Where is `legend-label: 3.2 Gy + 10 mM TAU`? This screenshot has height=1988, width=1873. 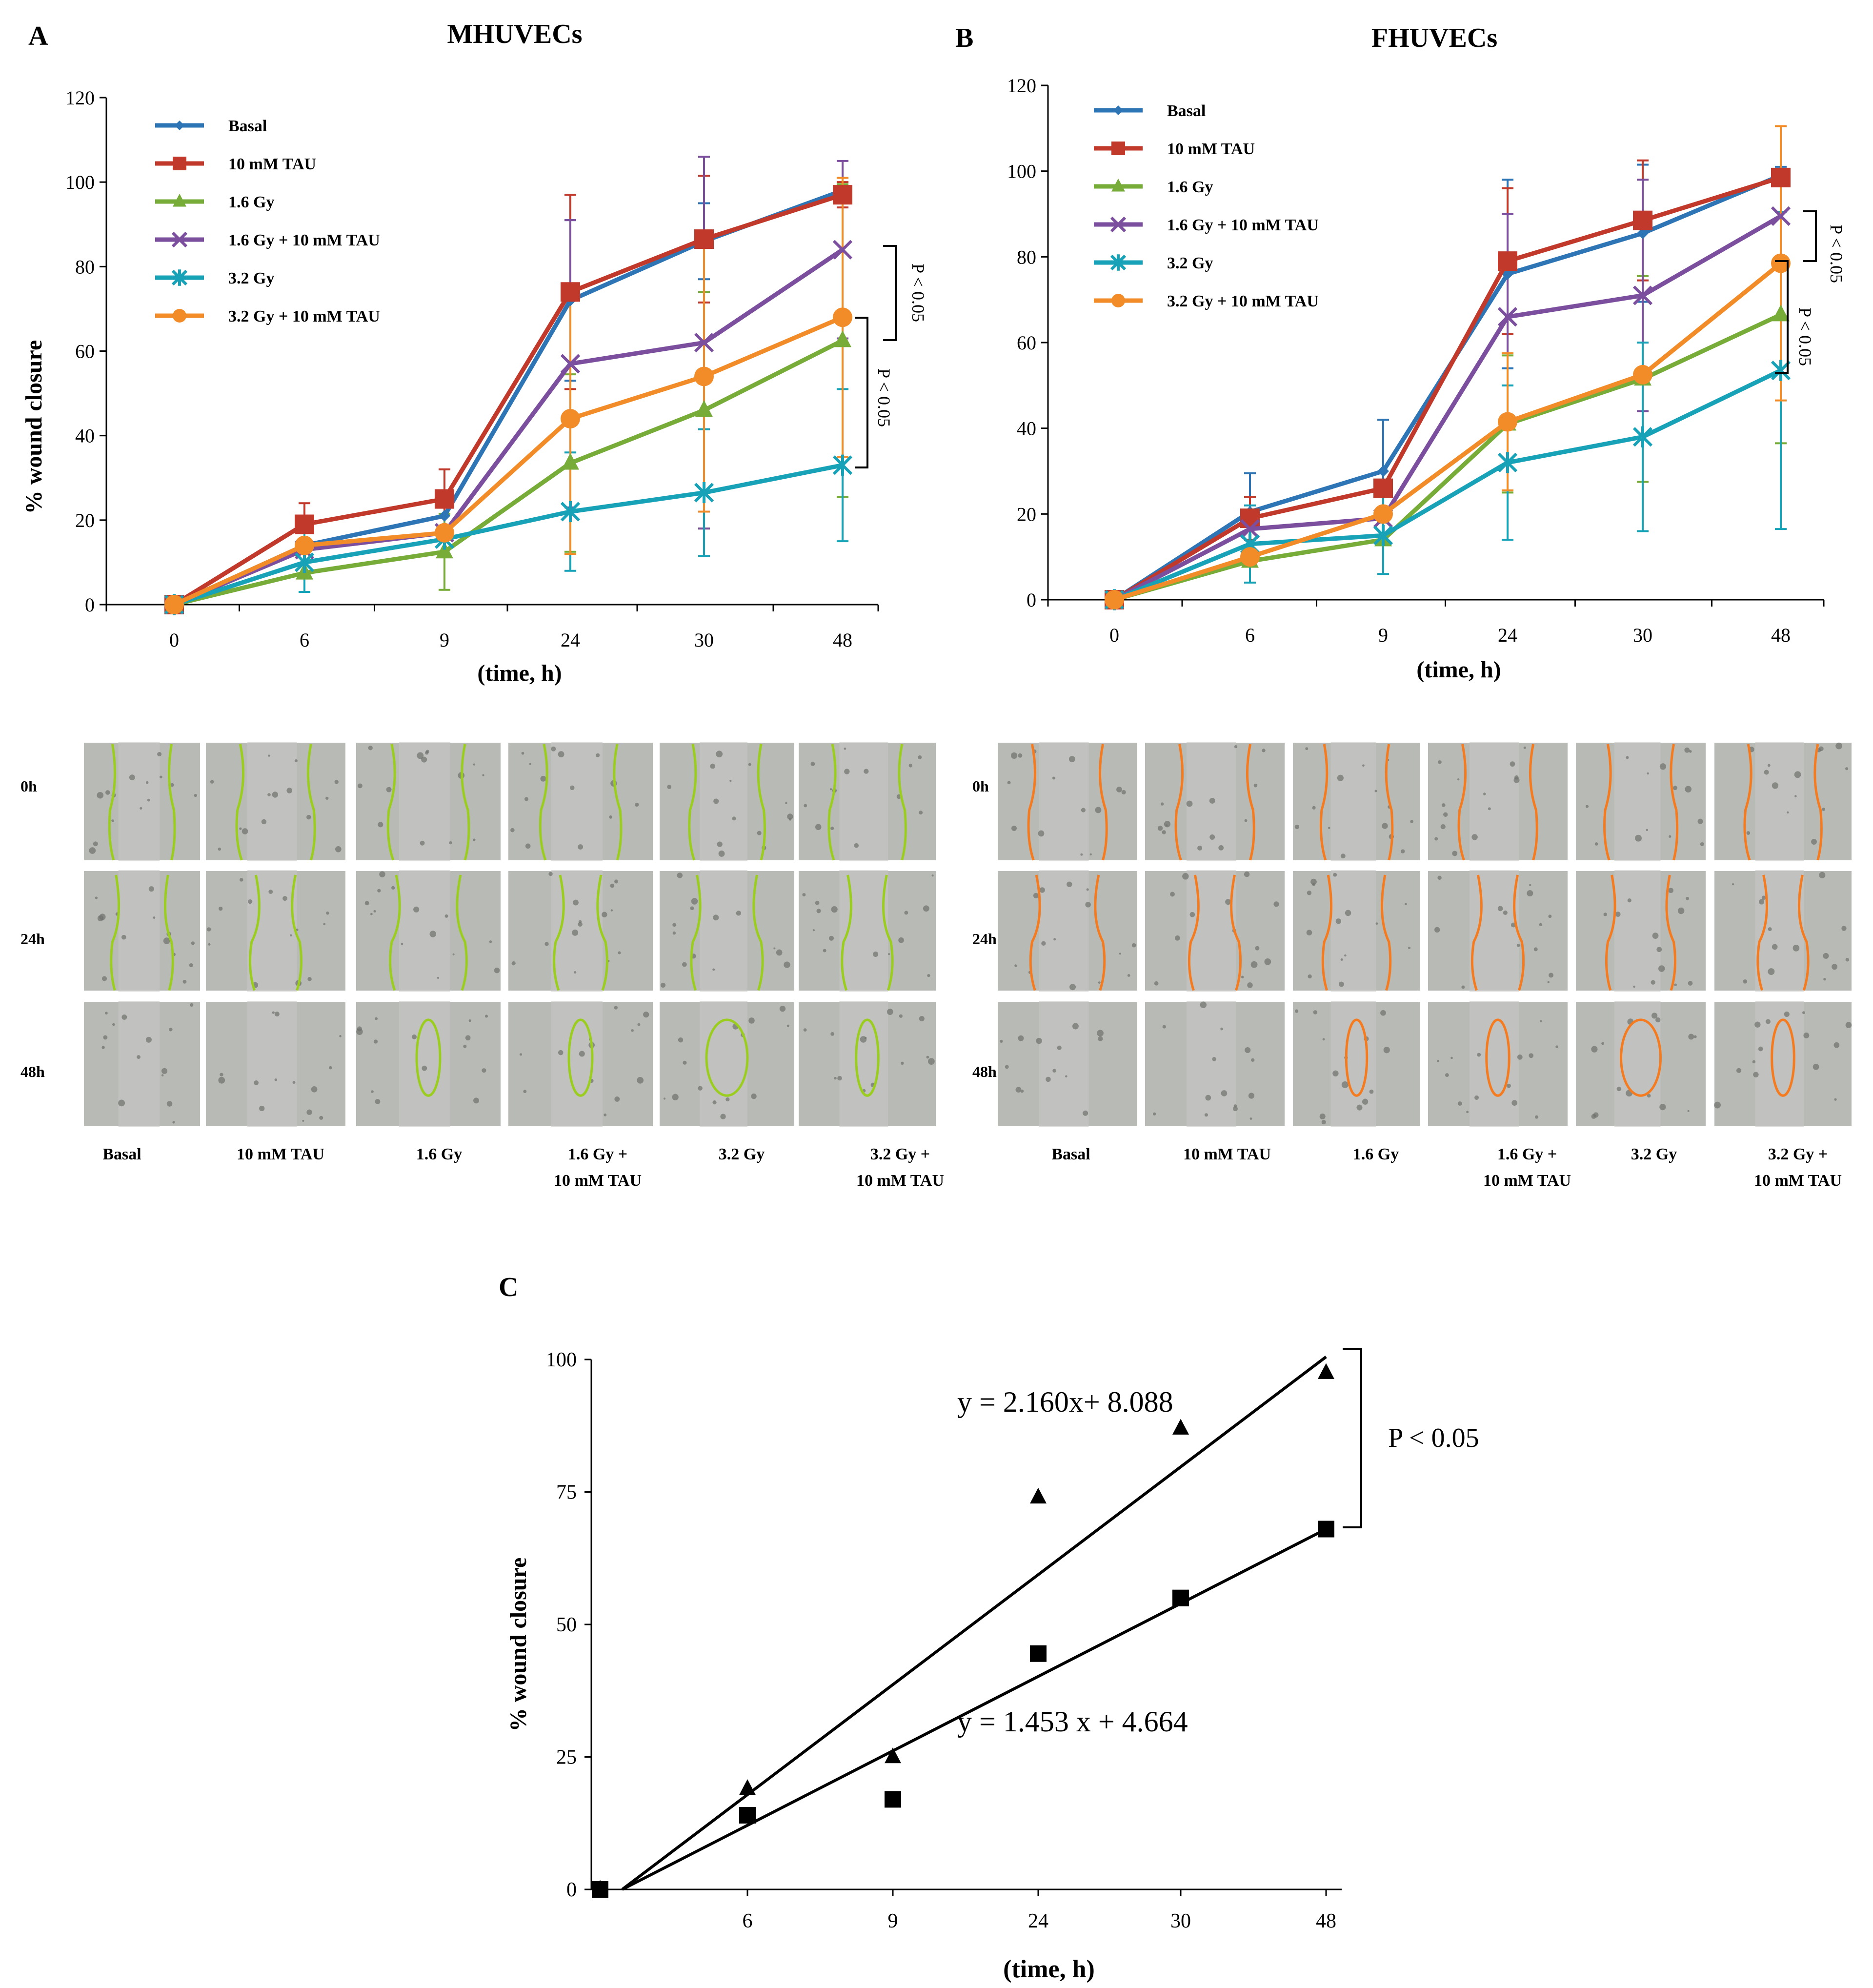
legend-label: 3.2 Gy + 10 mM TAU is located at coordinates (1243, 301).